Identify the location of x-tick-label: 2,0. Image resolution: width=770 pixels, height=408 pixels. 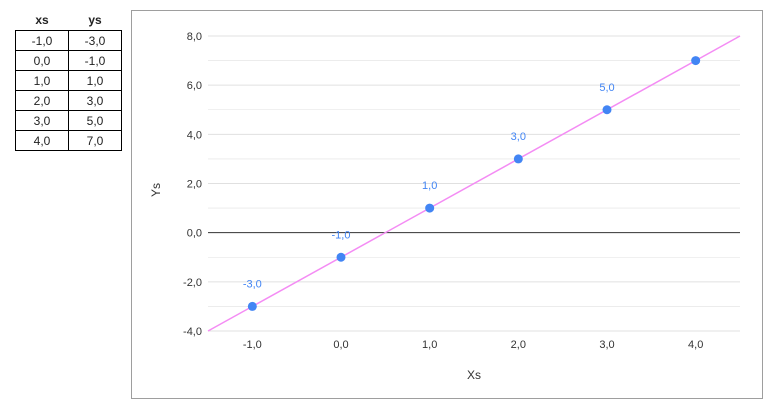
(518, 345).